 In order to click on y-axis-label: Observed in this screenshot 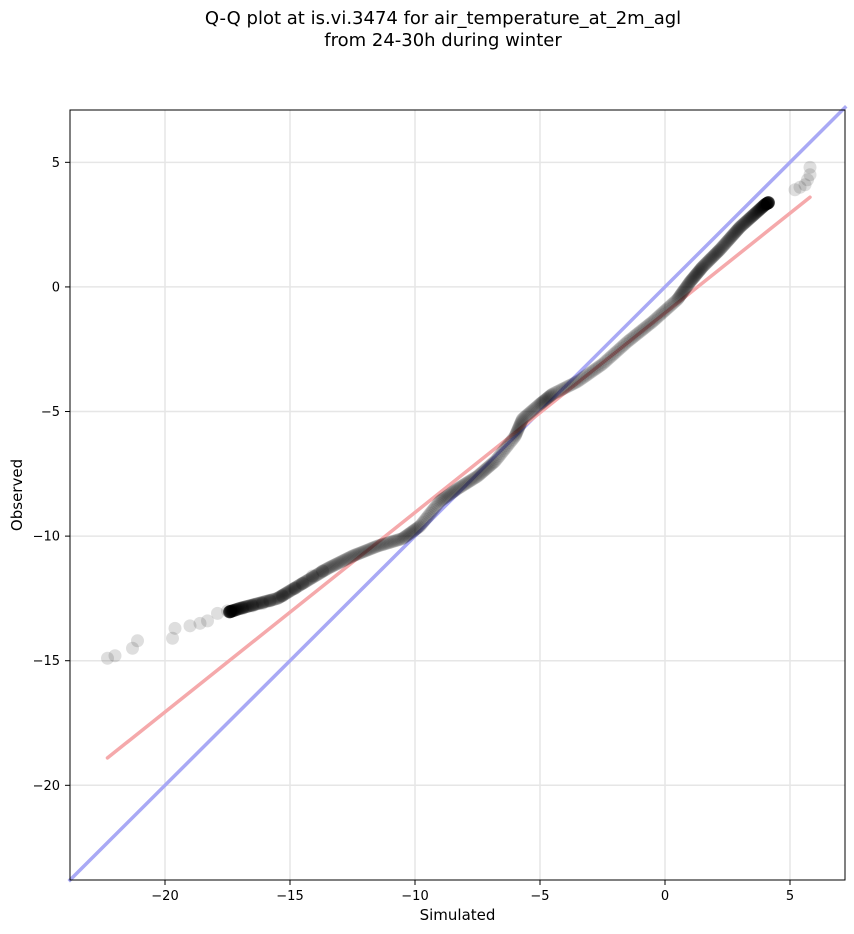, I will do `click(17, 495)`.